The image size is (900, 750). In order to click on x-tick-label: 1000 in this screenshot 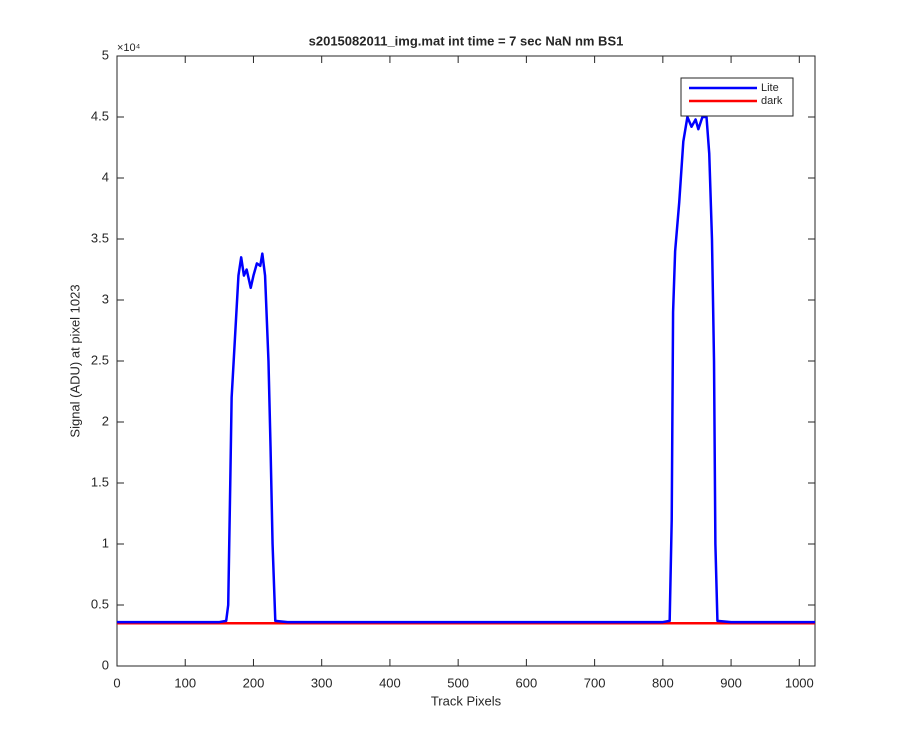, I will do `click(799, 682)`.